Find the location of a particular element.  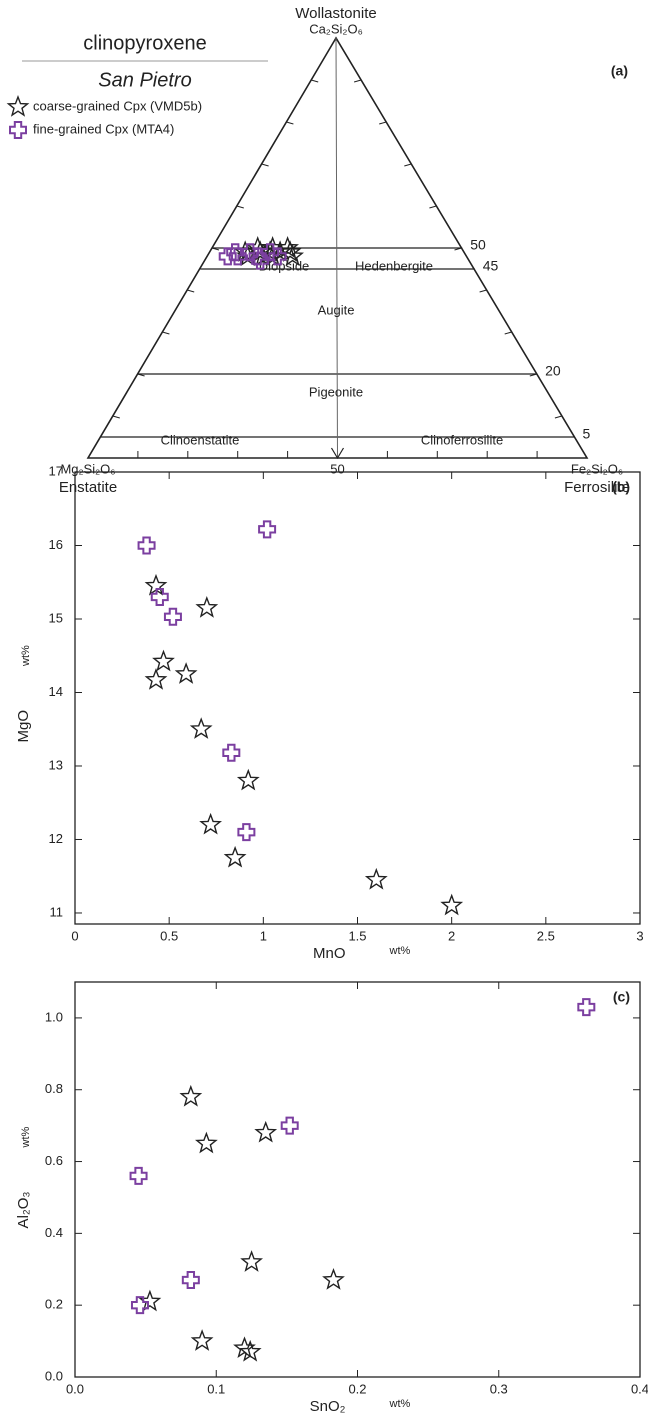

x-tick-label: 1 is located at coordinates (263, 935).